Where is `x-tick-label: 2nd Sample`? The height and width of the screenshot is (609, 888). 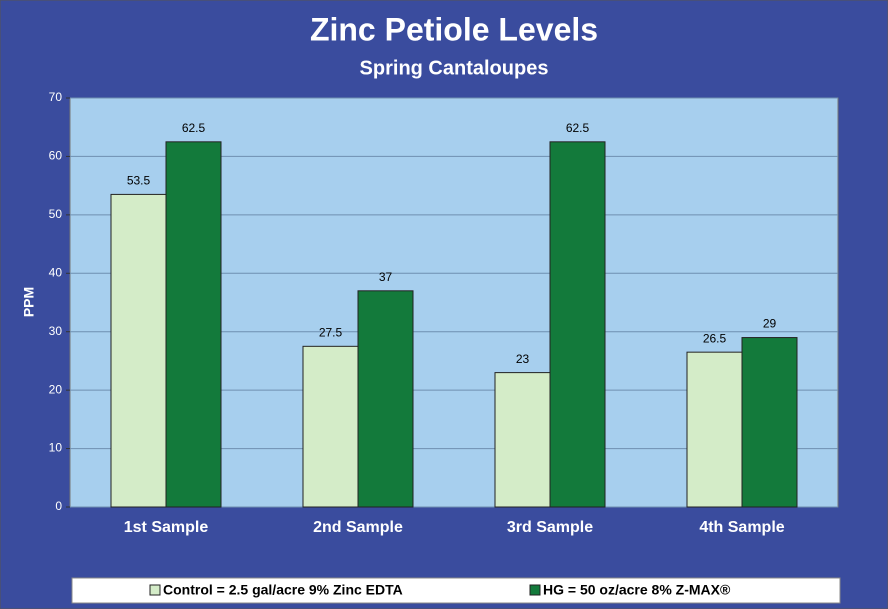
x-tick-label: 2nd Sample is located at coordinates (358, 527).